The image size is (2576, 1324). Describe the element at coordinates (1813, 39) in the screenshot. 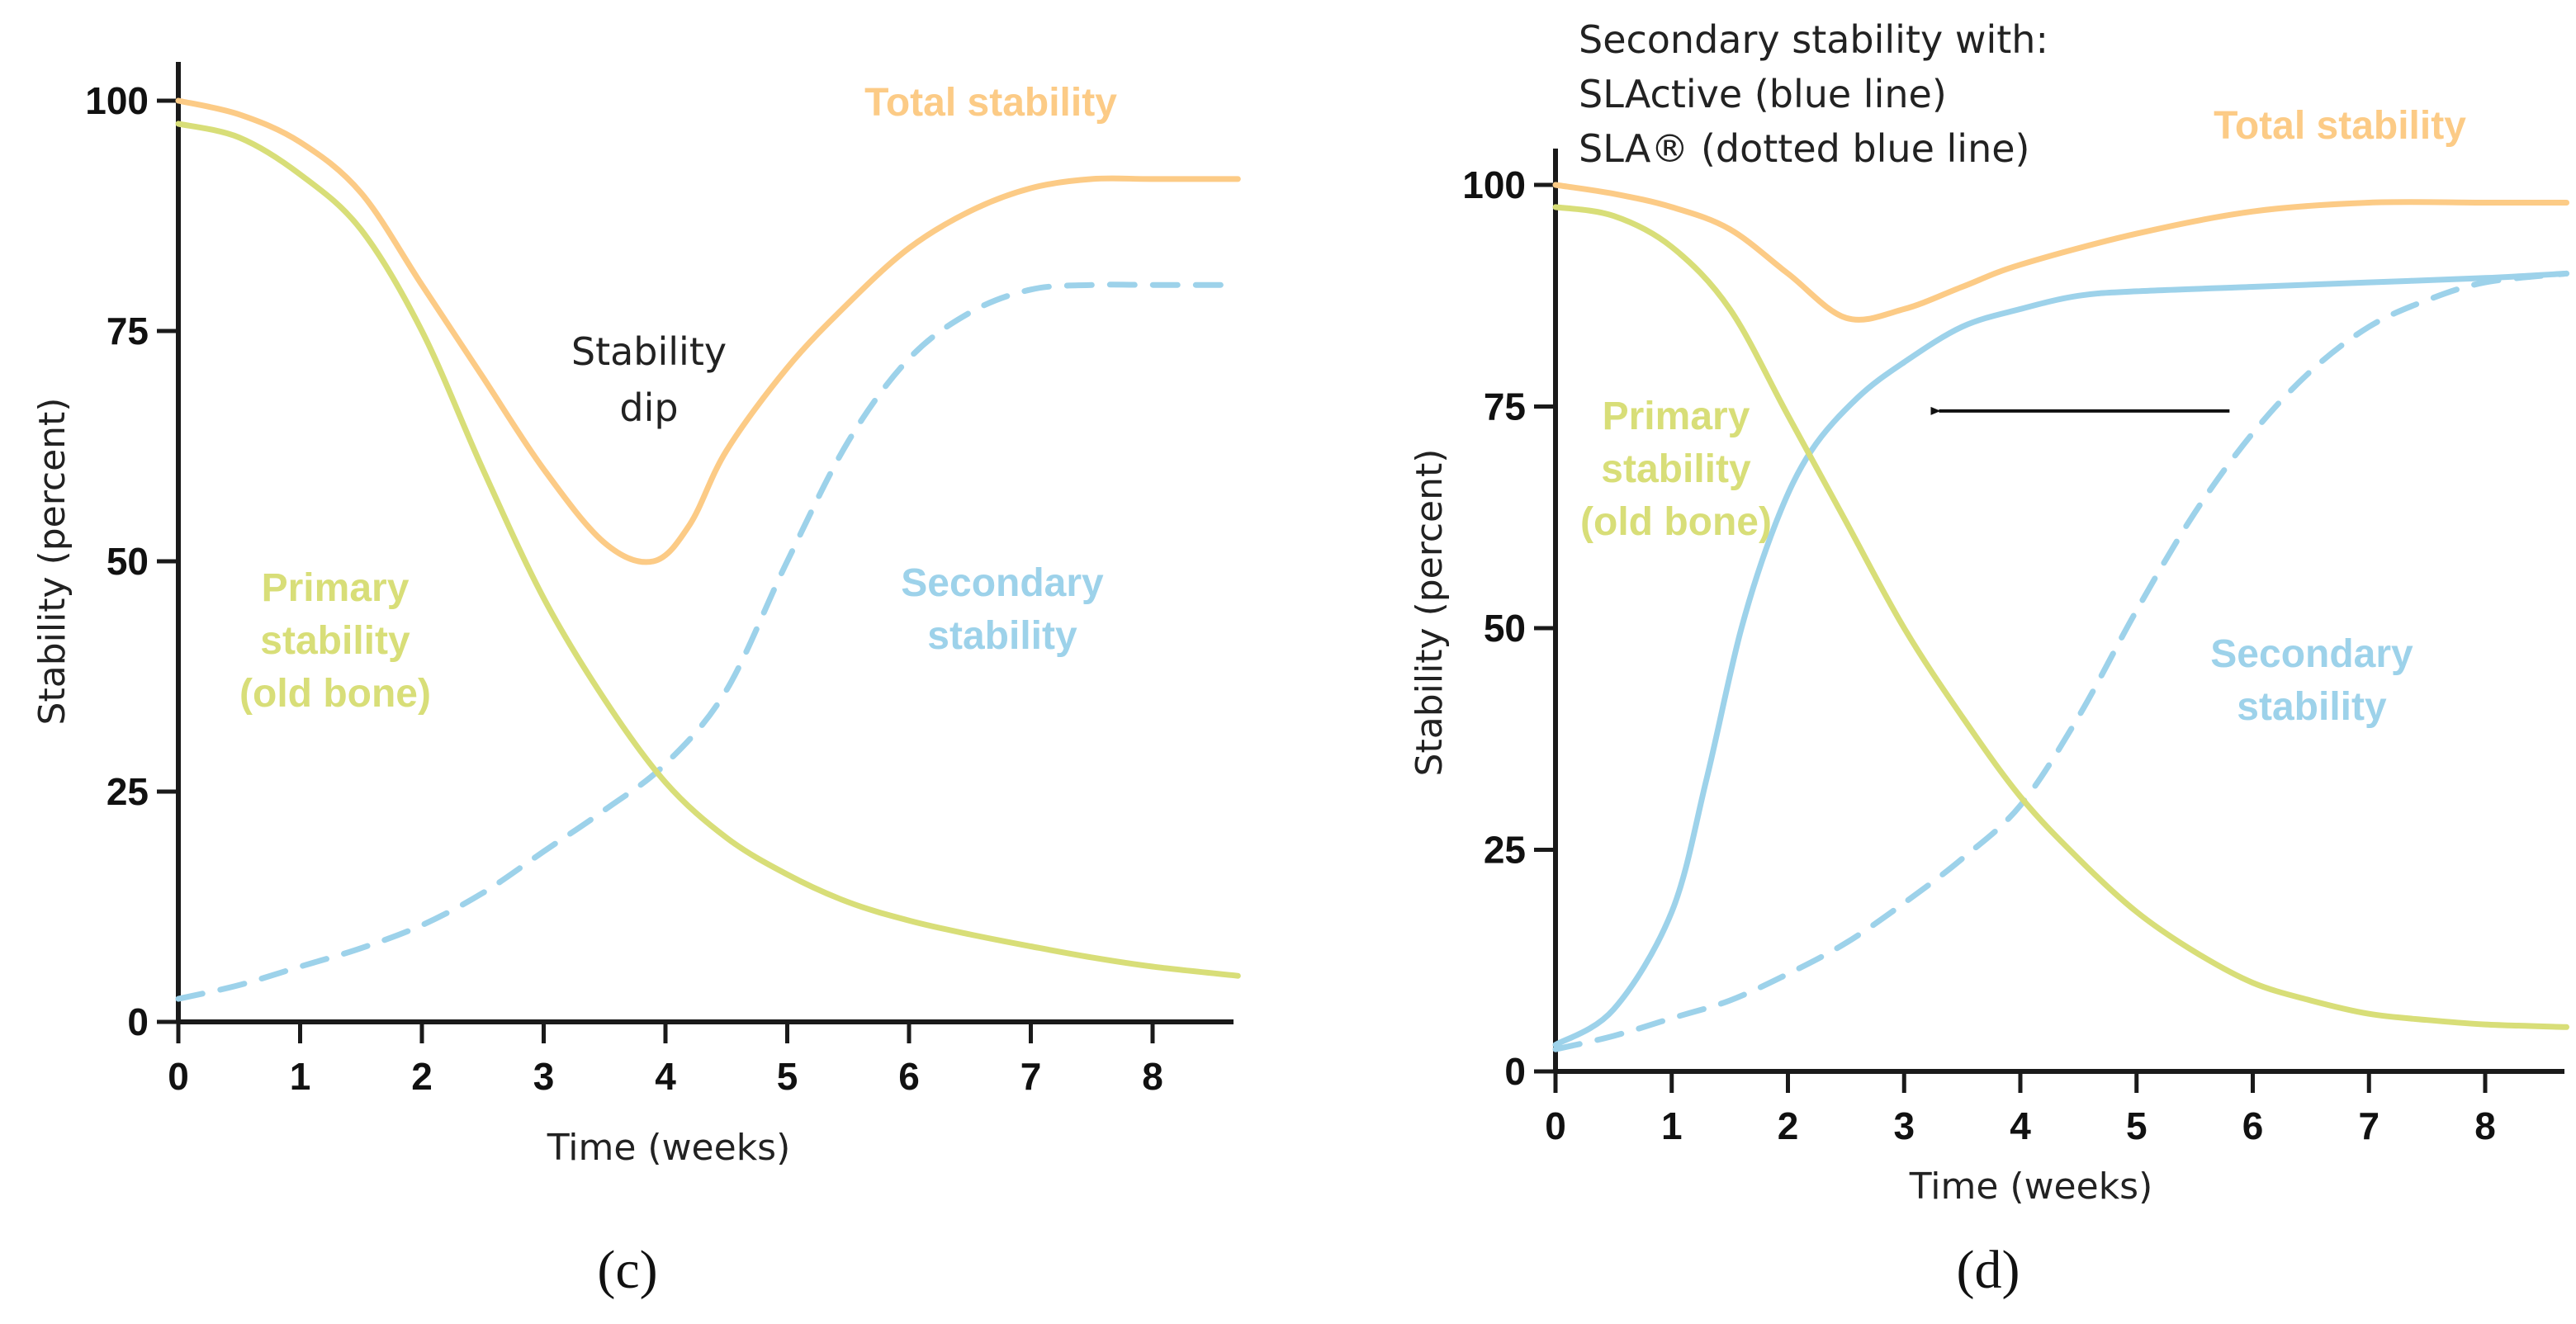

I see `panel-title-line: Secondary stability with:` at that location.